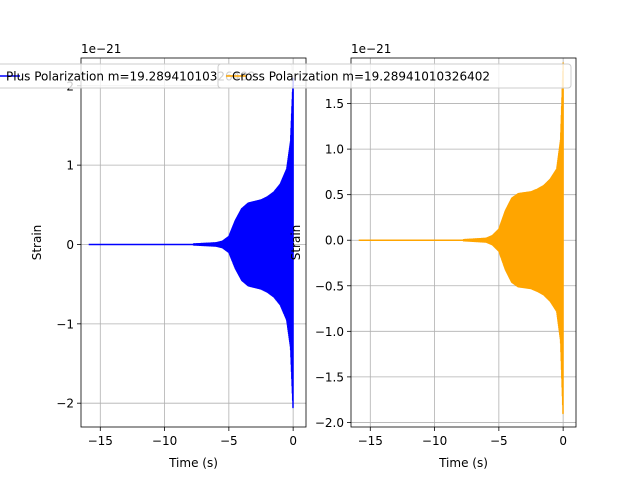  I want to click on plus-x-axis-label: Time (s), so click(193, 463).